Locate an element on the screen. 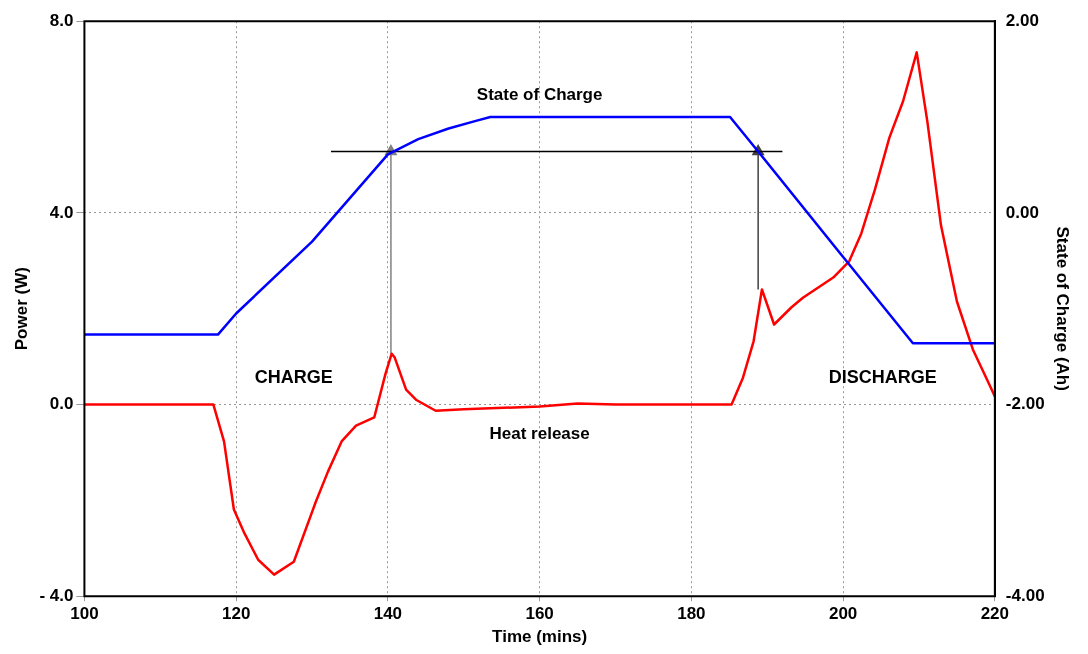 This screenshot has height=654, width=1088. y2-tick-label: 0.00 is located at coordinates (1022, 212).